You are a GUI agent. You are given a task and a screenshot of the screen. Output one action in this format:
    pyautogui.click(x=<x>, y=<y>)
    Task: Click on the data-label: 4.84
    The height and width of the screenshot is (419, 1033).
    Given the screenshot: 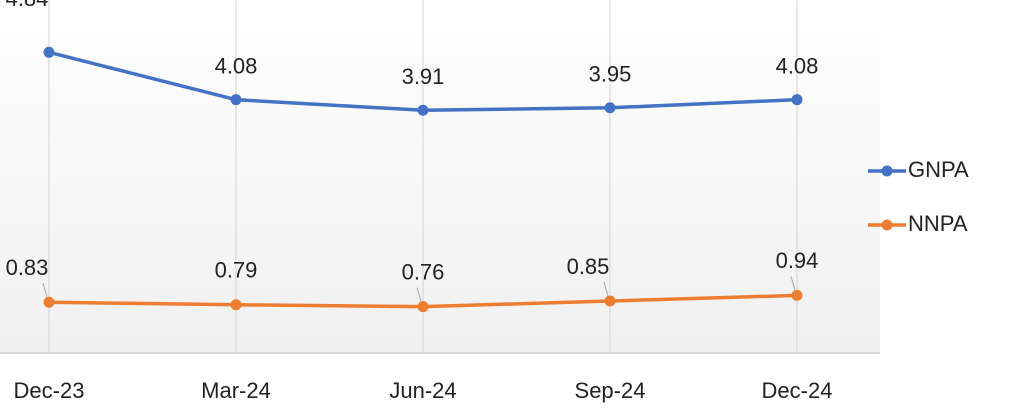 What is the action you would take?
    pyautogui.click(x=27, y=5)
    